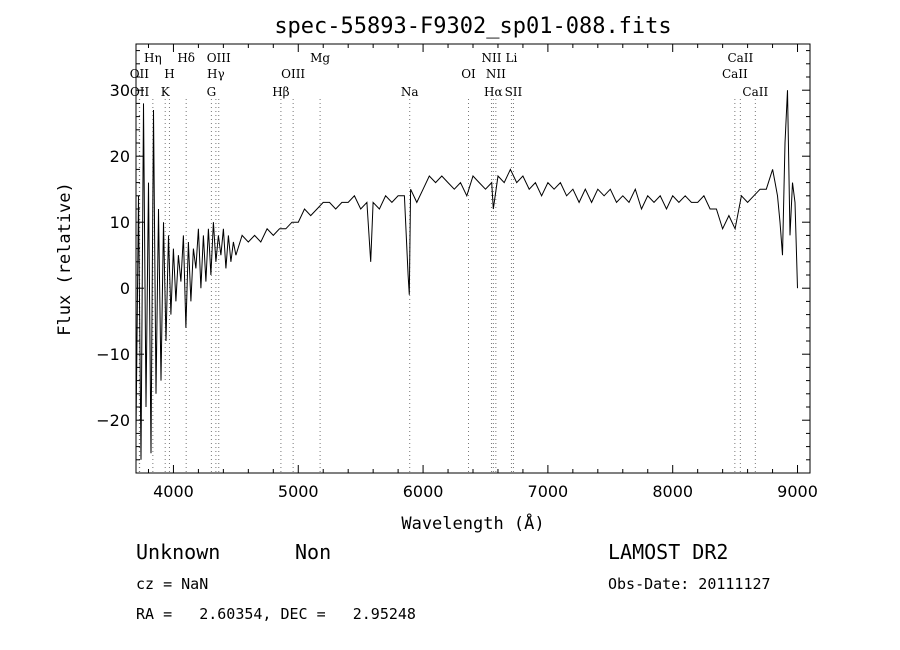  Describe the element at coordinates (173, 491) in the screenshot. I see `x-tick-label: 4000` at that location.